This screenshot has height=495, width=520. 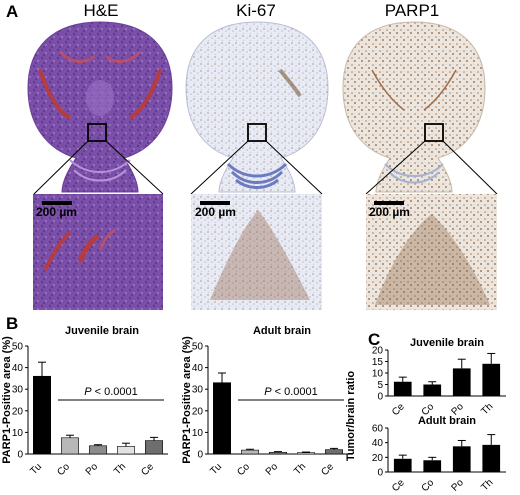 What do you see at coordinates (389, 203) in the screenshot?
I see `parp1-scale-bar` at bounding box center [389, 203].